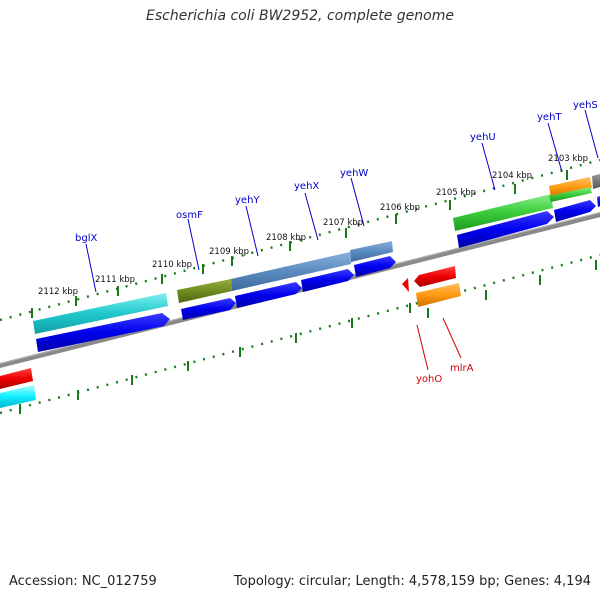 This screenshot has width=600, height=600. What do you see at coordinates (568, 159) in the screenshot?
I see `kbp-label: 2103 kbp` at bounding box center [568, 159].